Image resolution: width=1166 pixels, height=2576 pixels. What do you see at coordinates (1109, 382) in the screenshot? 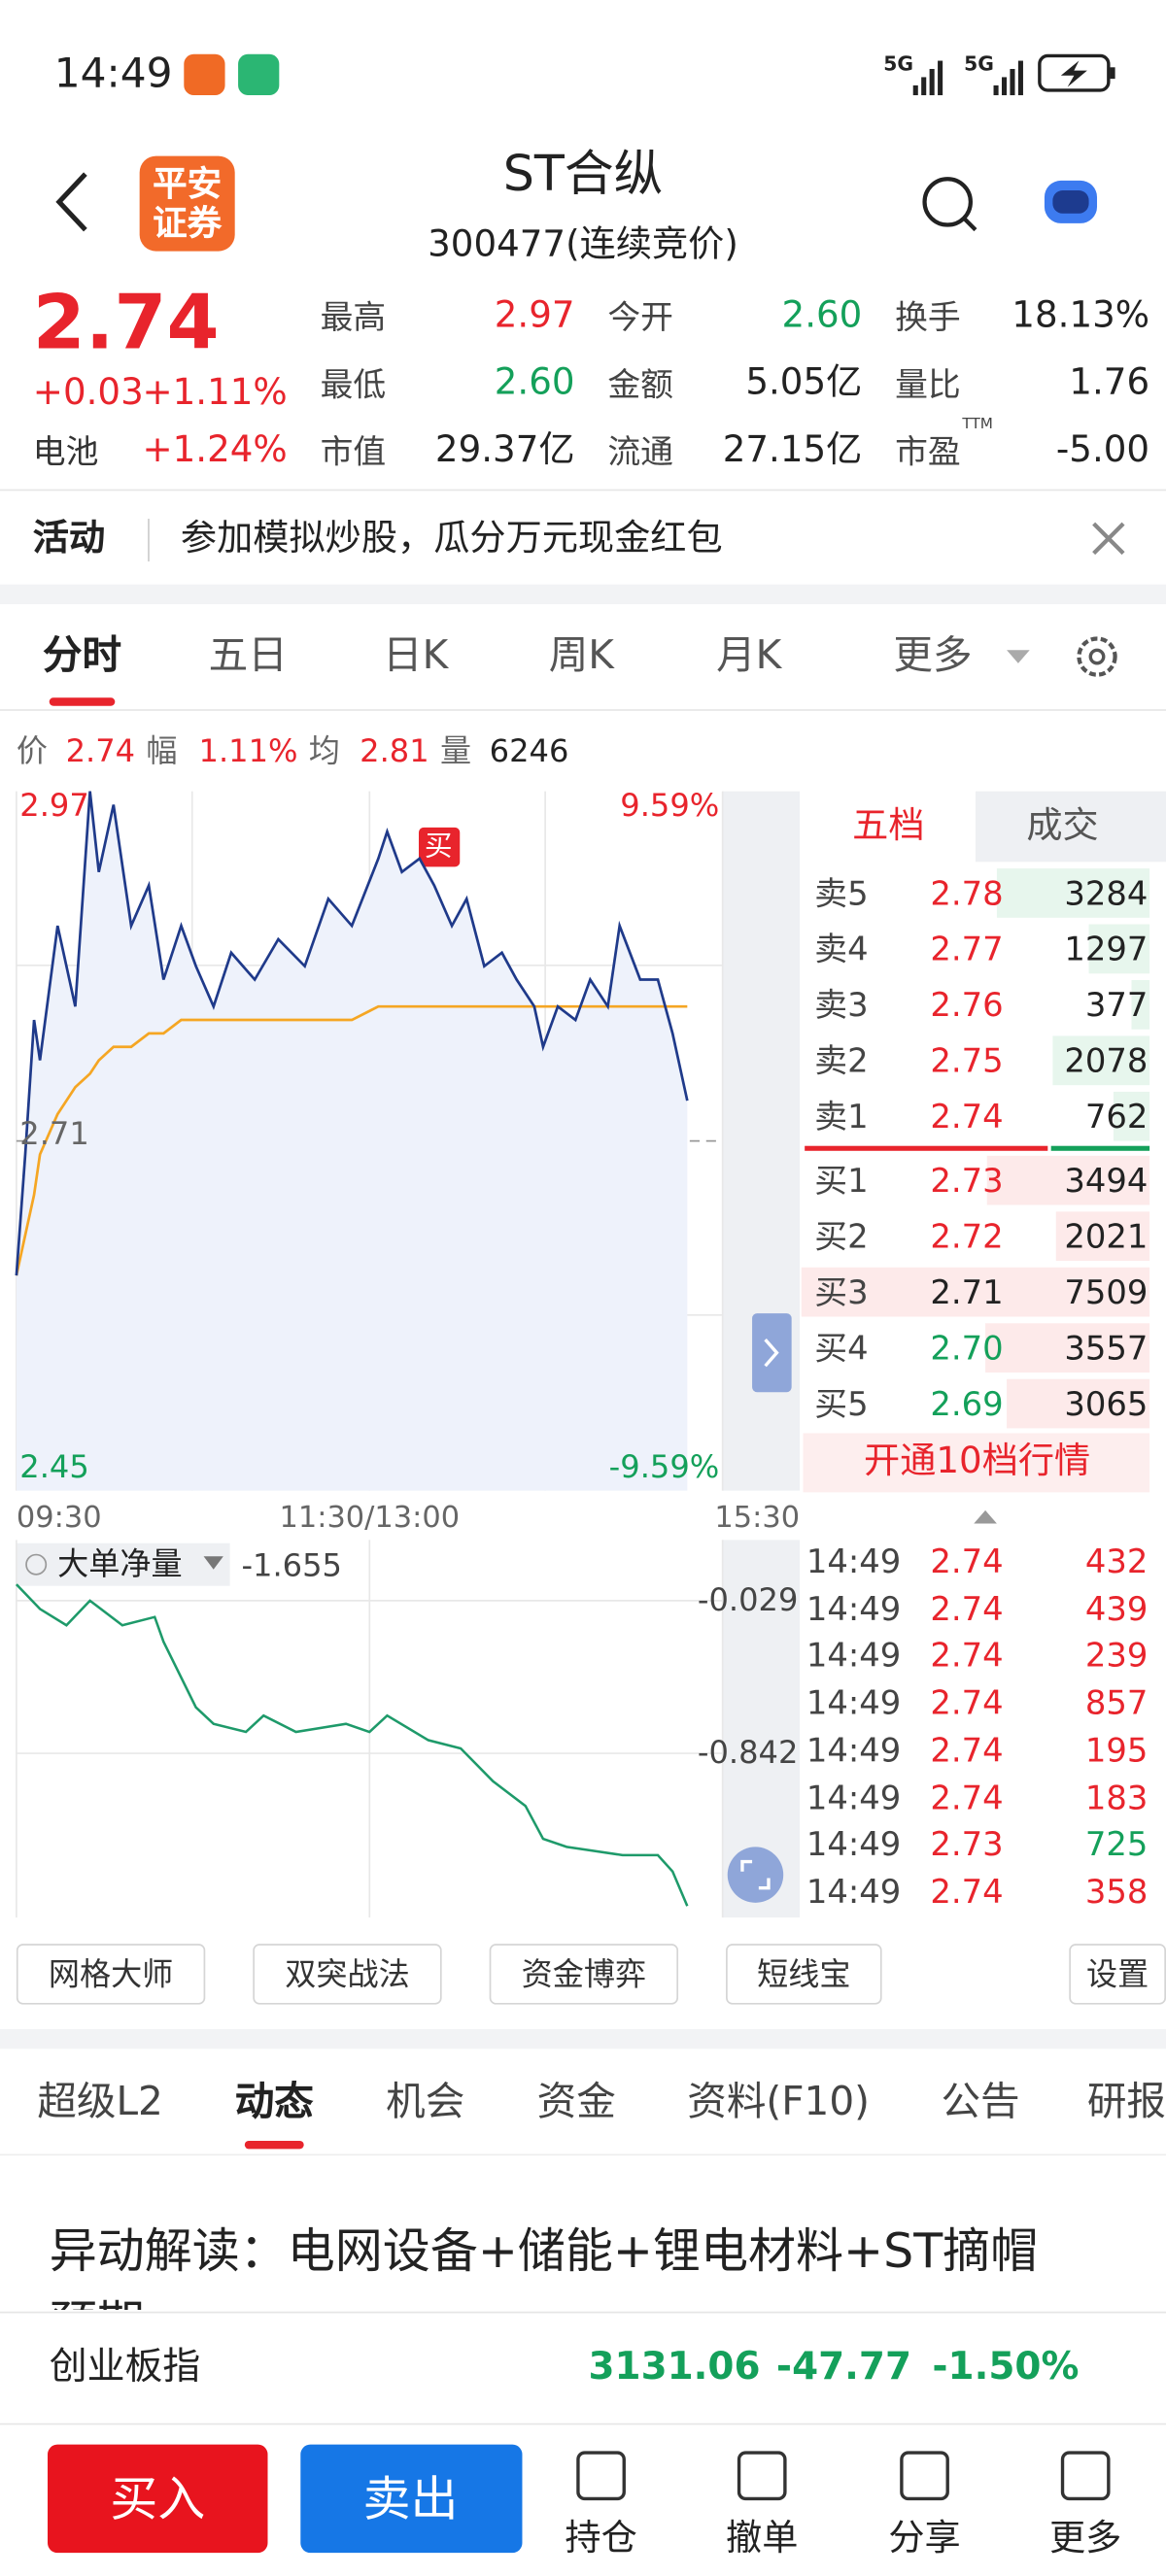
I see `stat-value: 1.76` at bounding box center [1109, 382].